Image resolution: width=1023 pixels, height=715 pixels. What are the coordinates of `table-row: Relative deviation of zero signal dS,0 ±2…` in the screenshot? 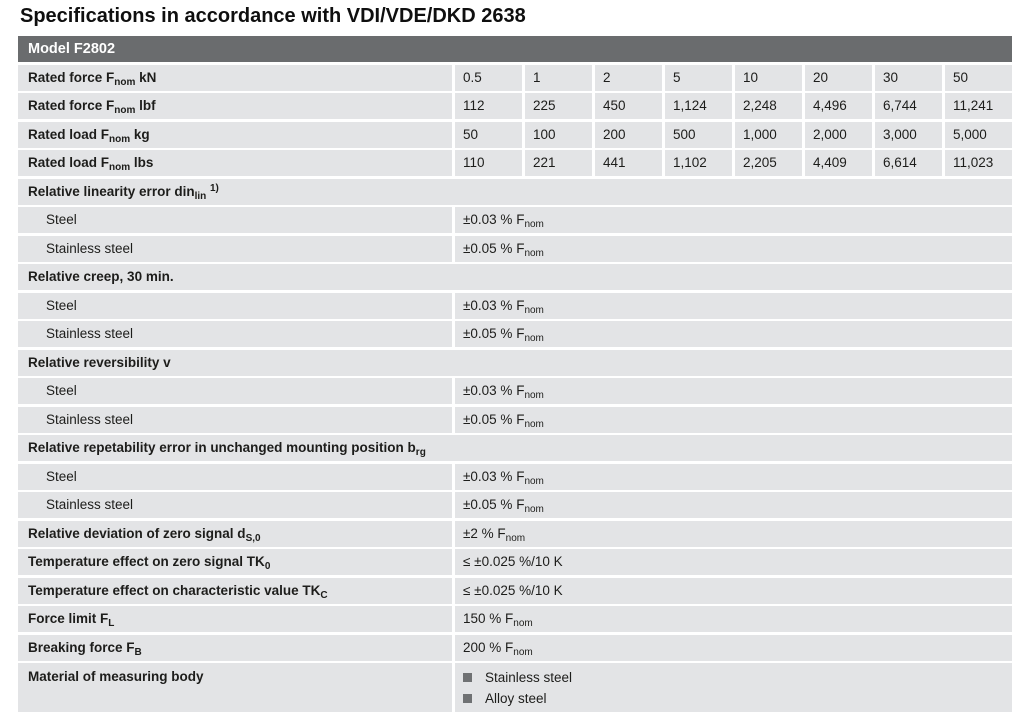 It's located at (515, 533).